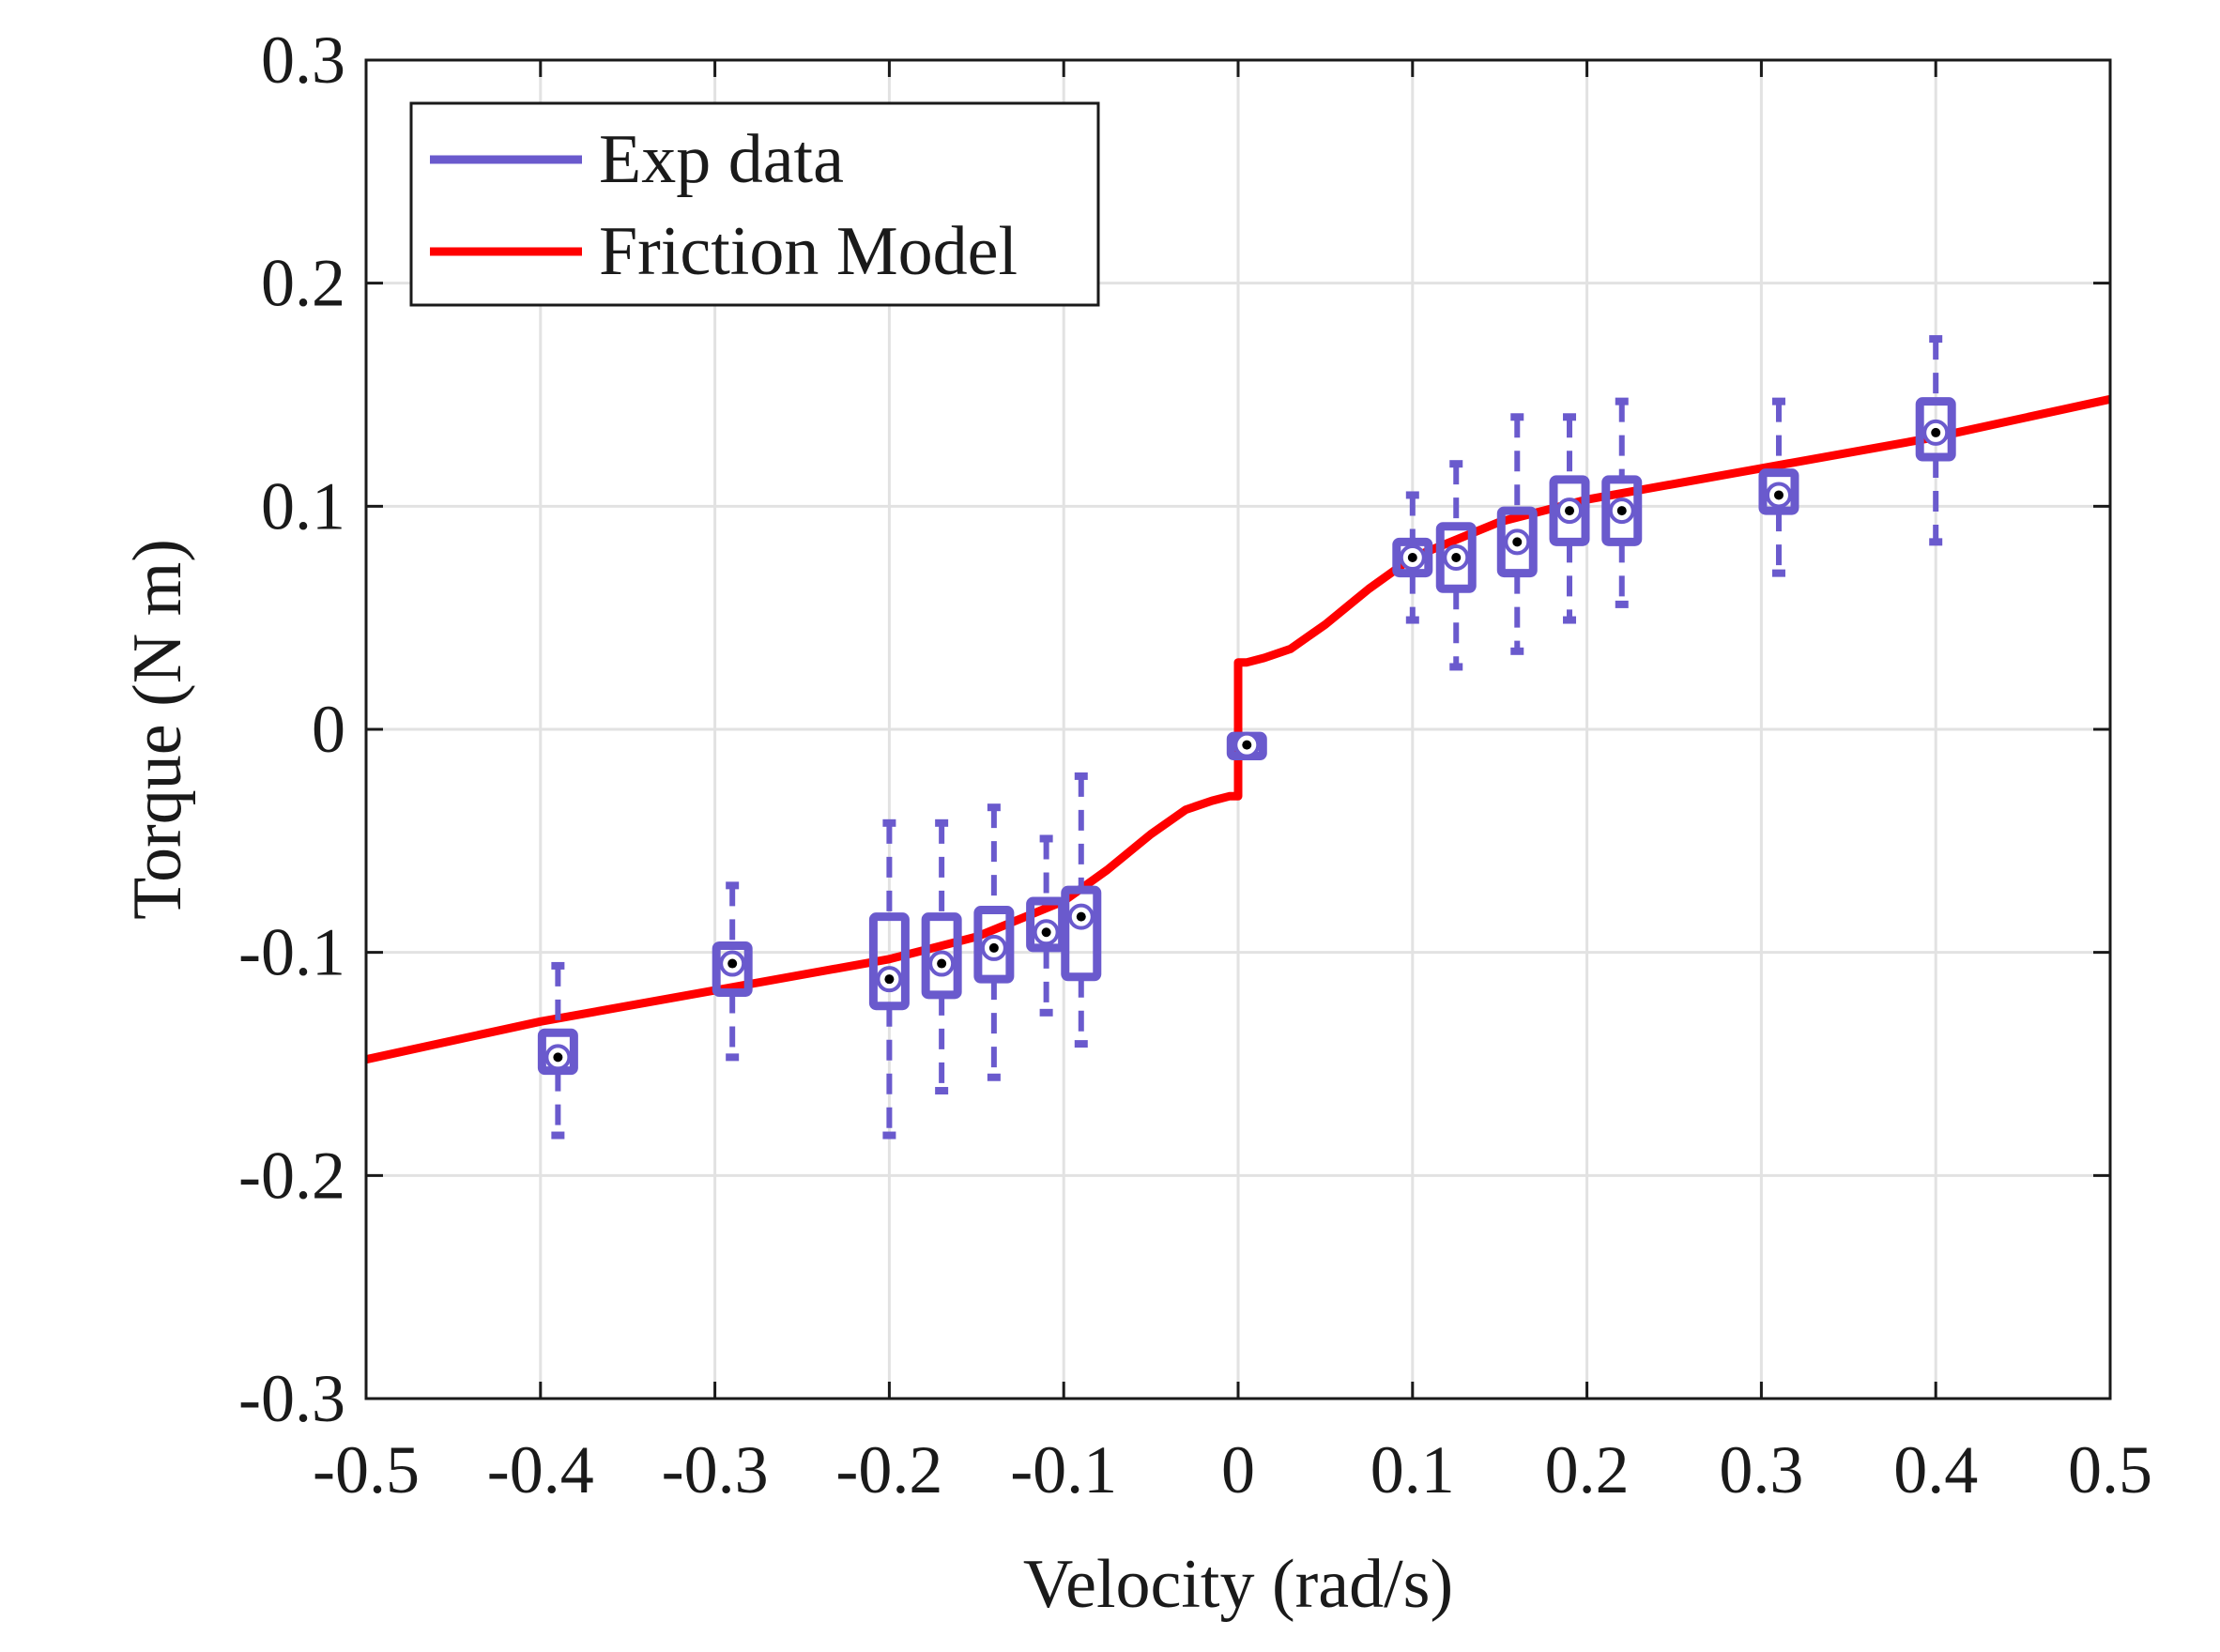 The image size is (2220, 1652). What do you see at coordinates (722, 159) in the screenshot?
I see `legend-label-exp-data: Exp data` at bounding box center [722, 159].